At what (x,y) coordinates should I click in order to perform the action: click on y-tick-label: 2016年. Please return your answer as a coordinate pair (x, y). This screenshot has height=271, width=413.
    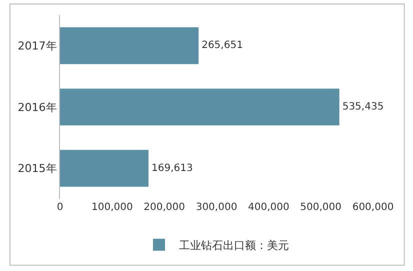
    Looking at the image, I should click on (37, 107).